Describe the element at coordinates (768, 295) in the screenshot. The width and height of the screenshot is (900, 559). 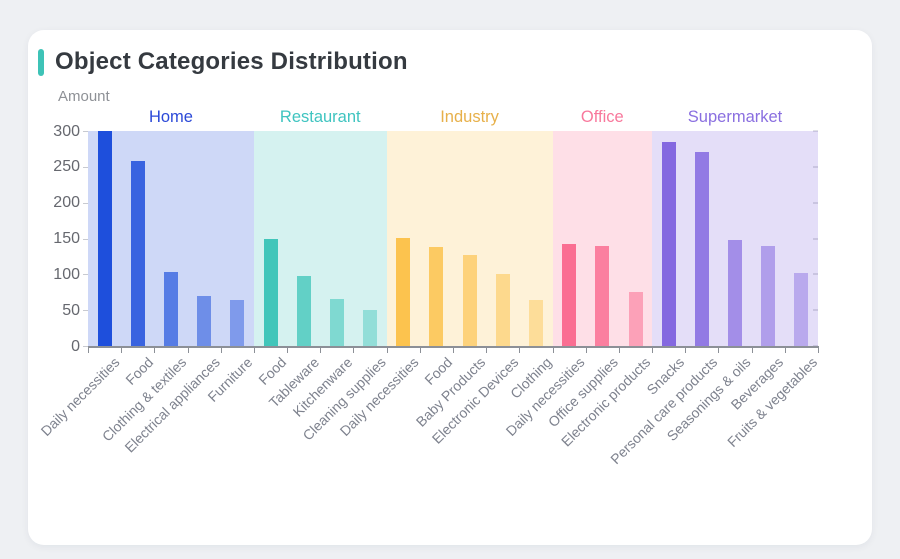
I see `bar-supermarket-beverages` at that location.